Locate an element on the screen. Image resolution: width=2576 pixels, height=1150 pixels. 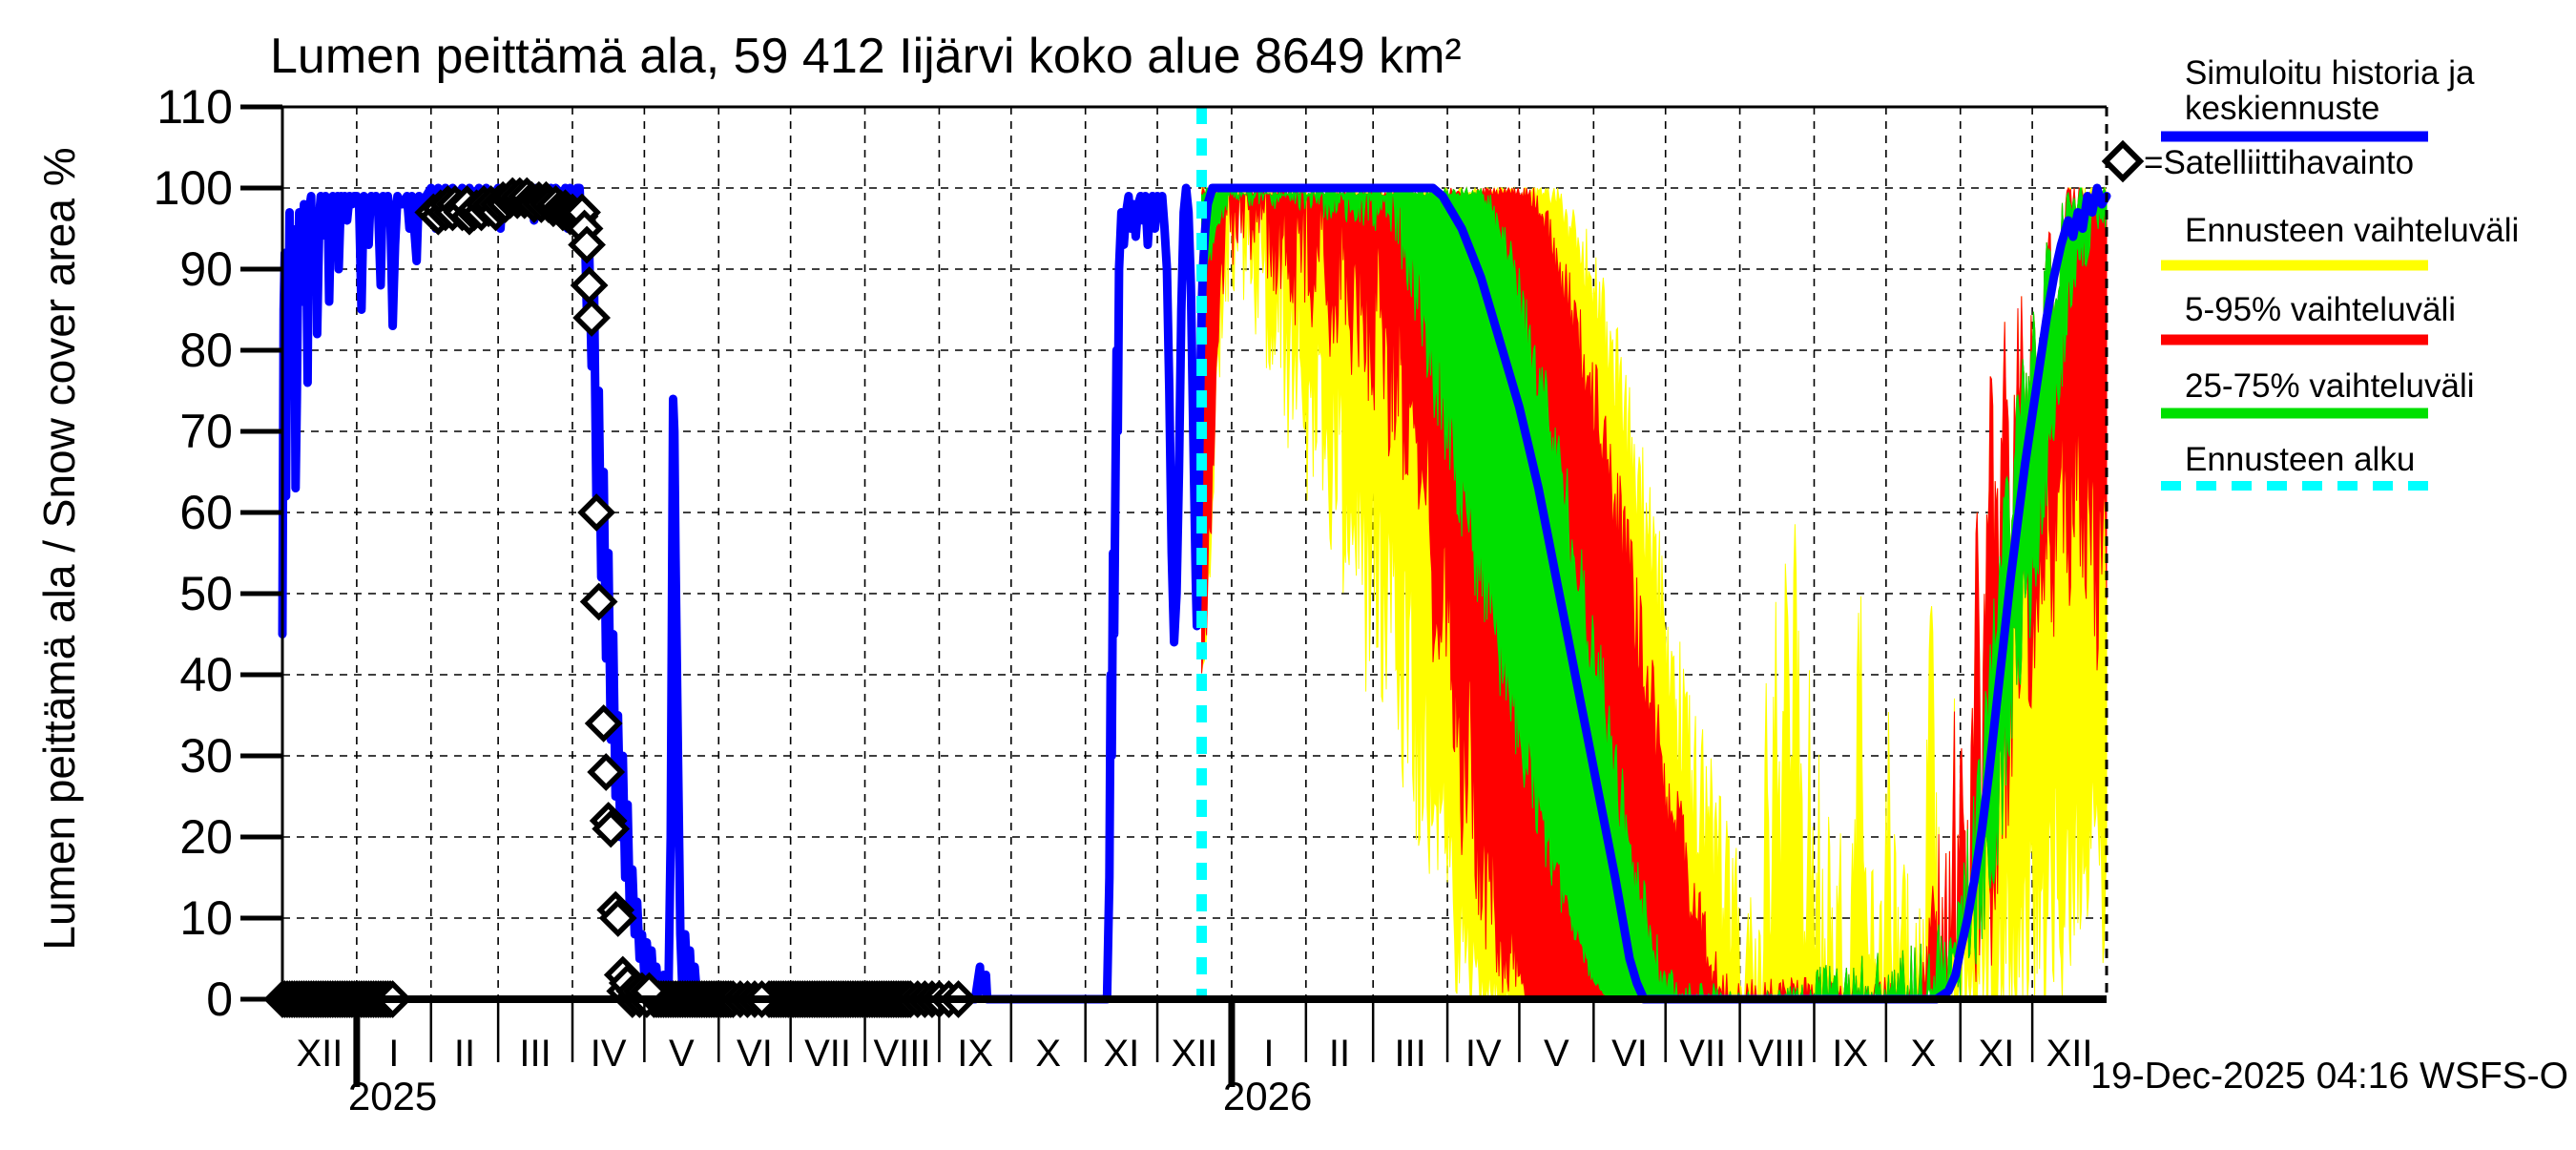
svg-text: 80 is located at coordinates (206, 350).